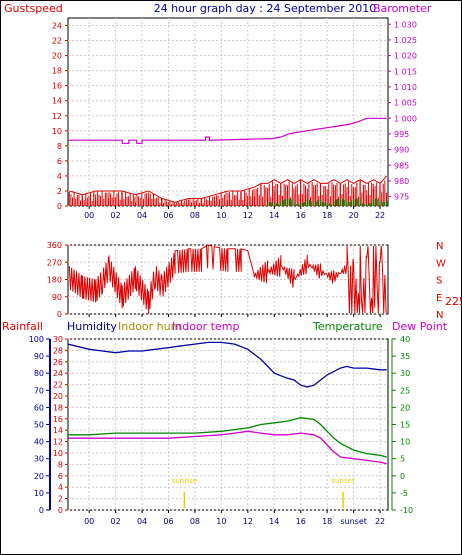 The height and width of the screenshot is (555, 462). I want to click on humidity-tick-label: 90, so click(39, 356).